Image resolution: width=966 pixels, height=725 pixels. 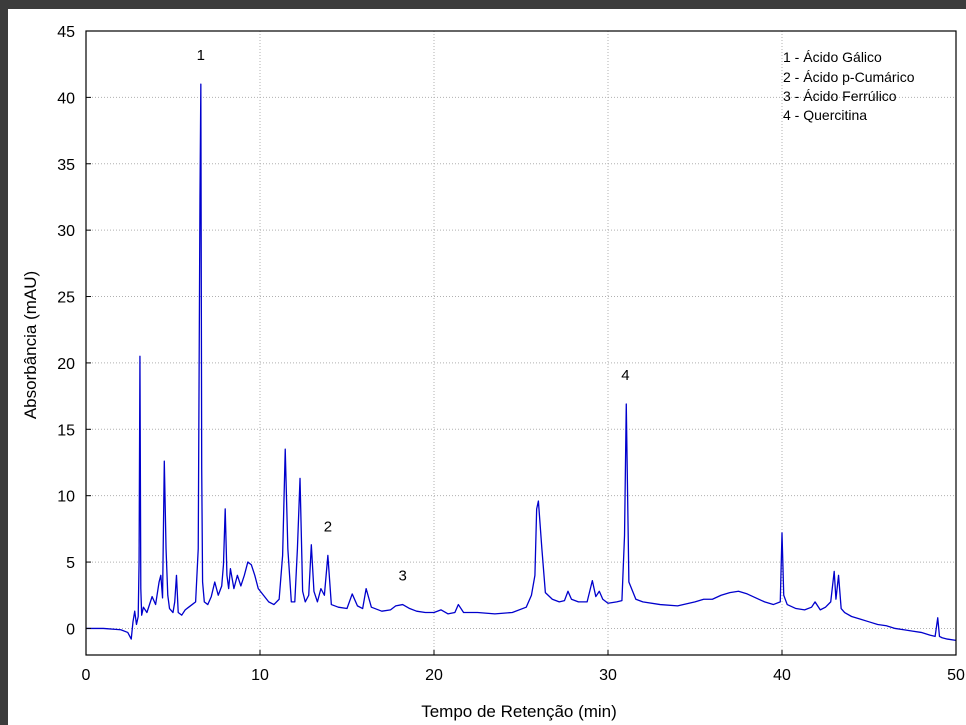 I want to click on x-tick-label-2: 20, so click(x=434, y=675).